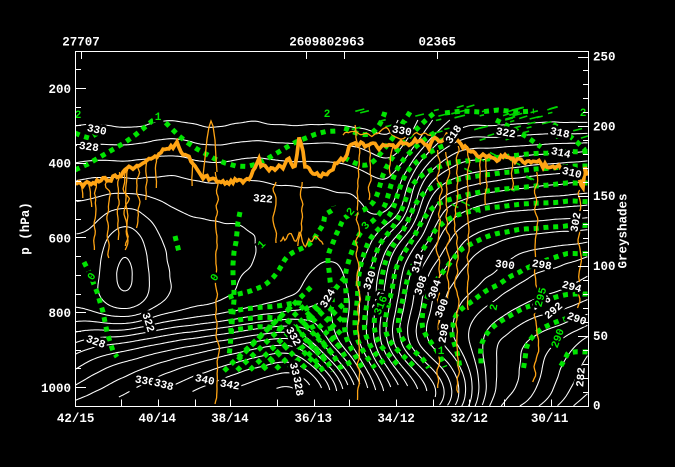  I want to click on svg-text: 100, so click(604, 267).